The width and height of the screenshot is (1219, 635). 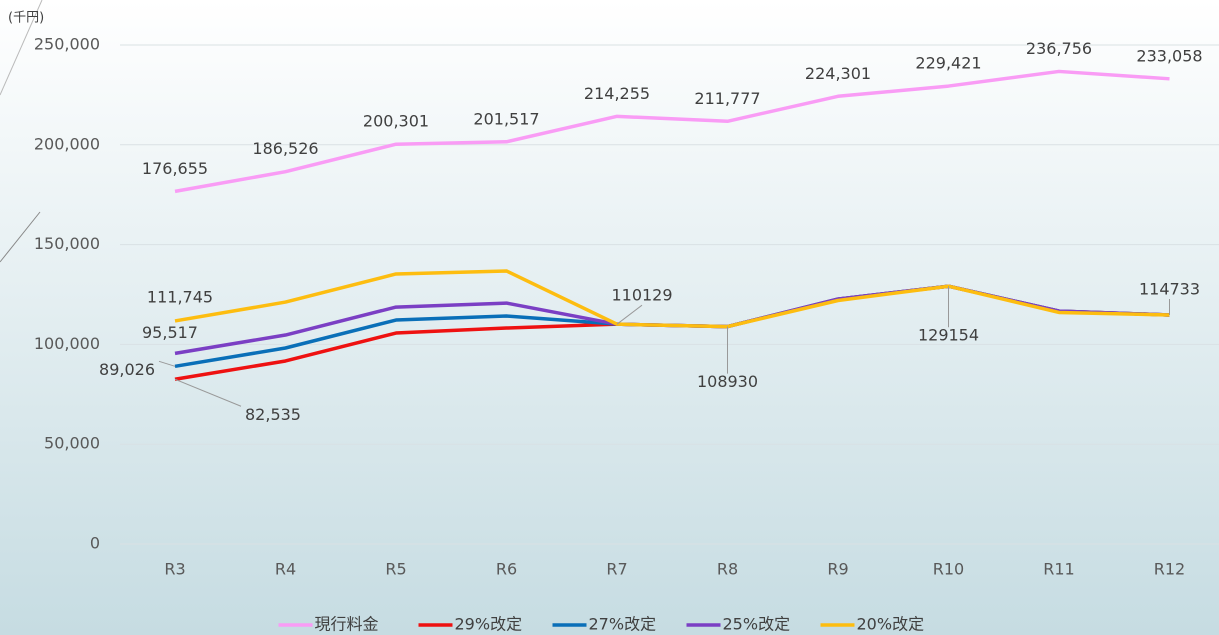 I want to click on data-label: 176,655, so click(x=175, y=168).